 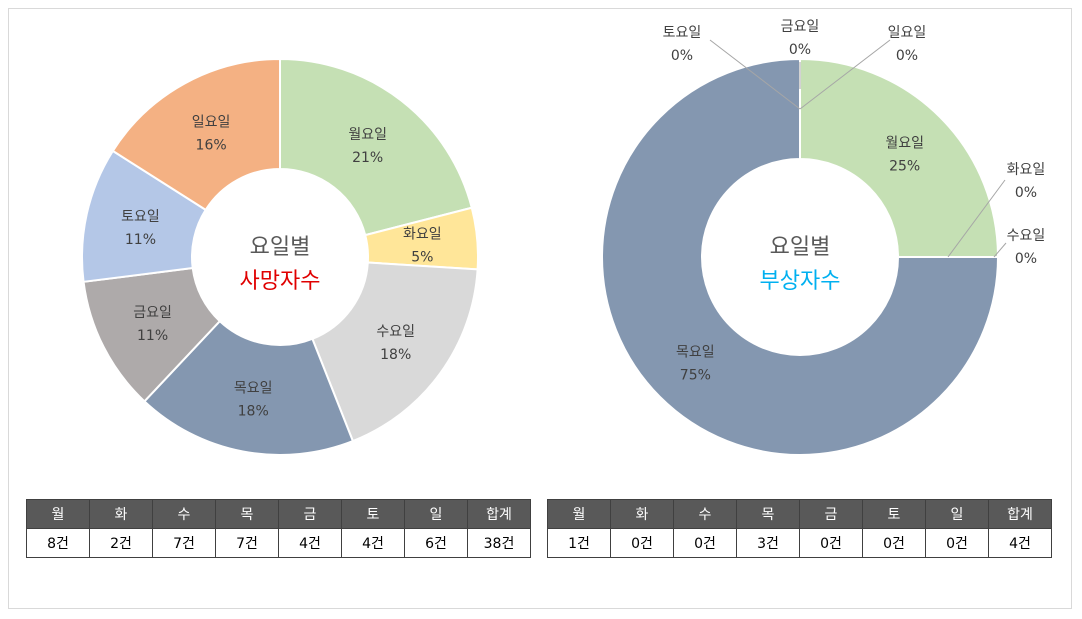 What do you see at coordinates (705, 543) in the screenshot?
I see `injuries-table-value-wed: 0건` at bounding box center [705, 543].